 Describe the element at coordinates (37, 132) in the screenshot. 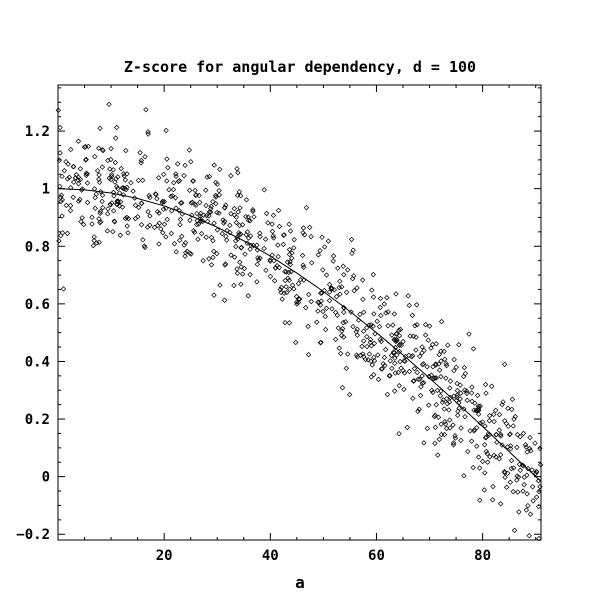

I see `y-tick-label: 1.2` at that location.